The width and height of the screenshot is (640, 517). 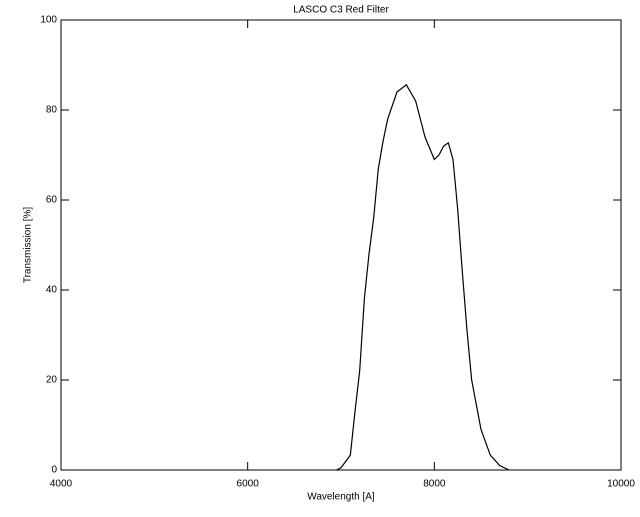 I want to click on y-tick-label: 20, so click(x=52, y=380).